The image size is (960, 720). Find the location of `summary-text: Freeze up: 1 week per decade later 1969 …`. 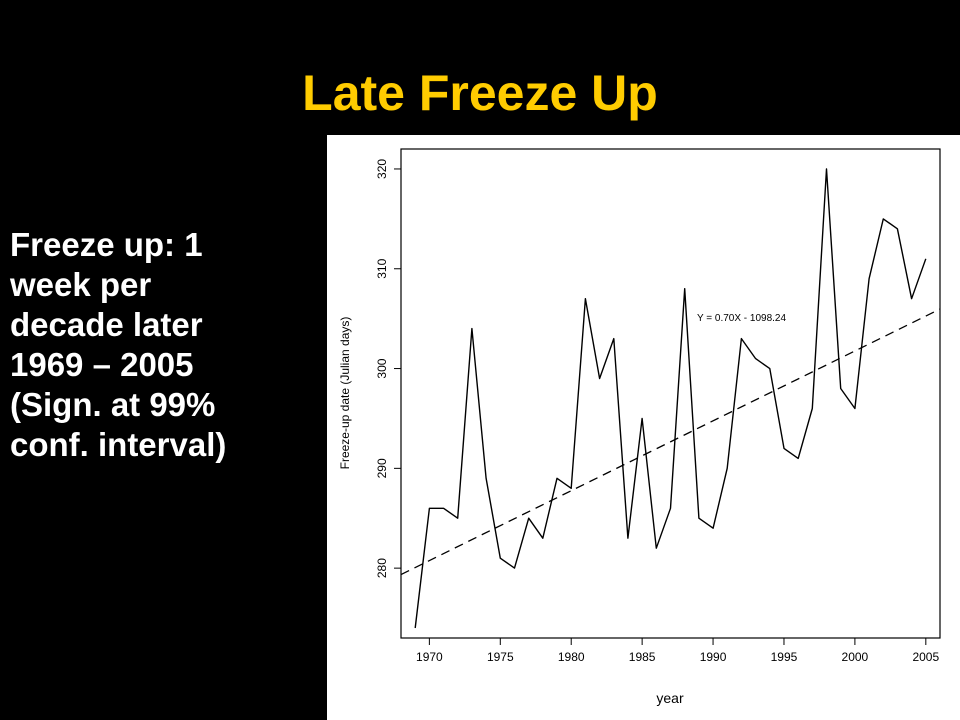

summary-text: Freeze up: 1 week per decade later 1969 … is located at coordinates (160, 345).